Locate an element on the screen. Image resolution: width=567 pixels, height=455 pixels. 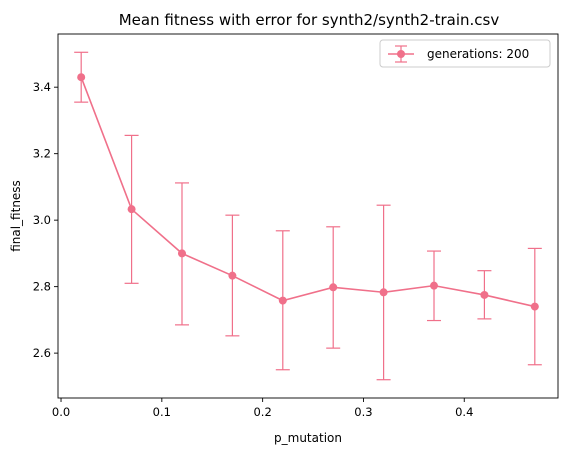
y-tick-label: 2.8 is located at coordinates (42, 287).